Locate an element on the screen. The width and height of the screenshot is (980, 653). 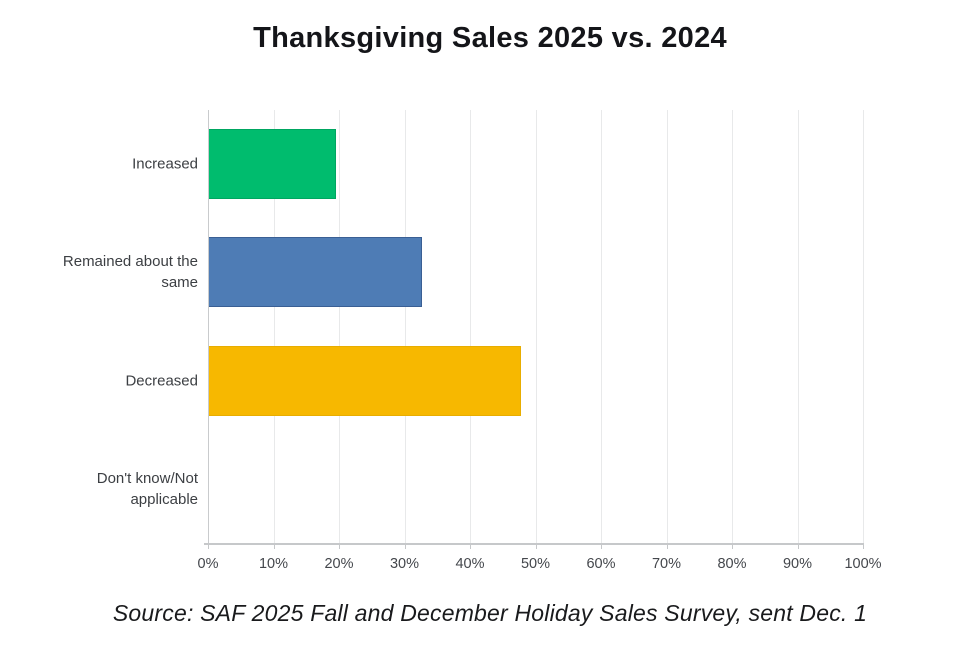
x-tick-label: 30% is located at coordinates (404, 564).